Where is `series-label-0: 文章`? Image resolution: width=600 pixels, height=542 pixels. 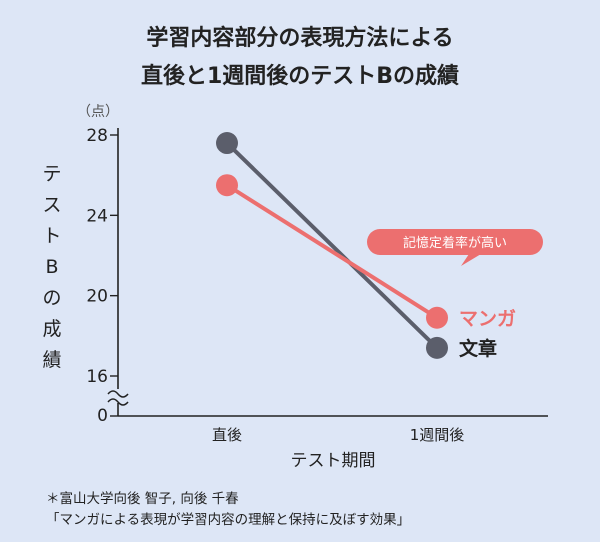
series-label-0: 文章 is located at coordinates (478, 348).